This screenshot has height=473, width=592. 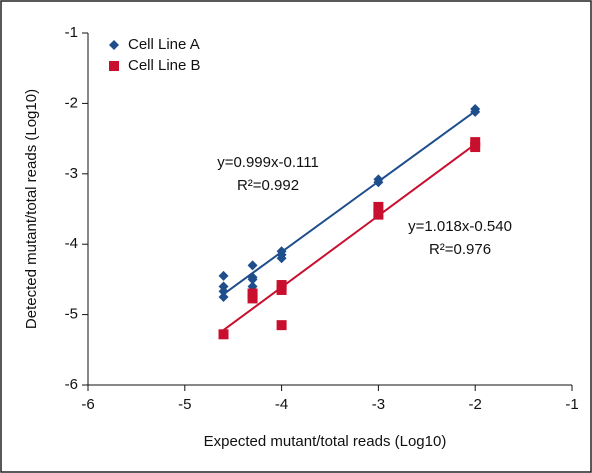 I want to click on y-tick-label: -2, so click(x=71, y=102).